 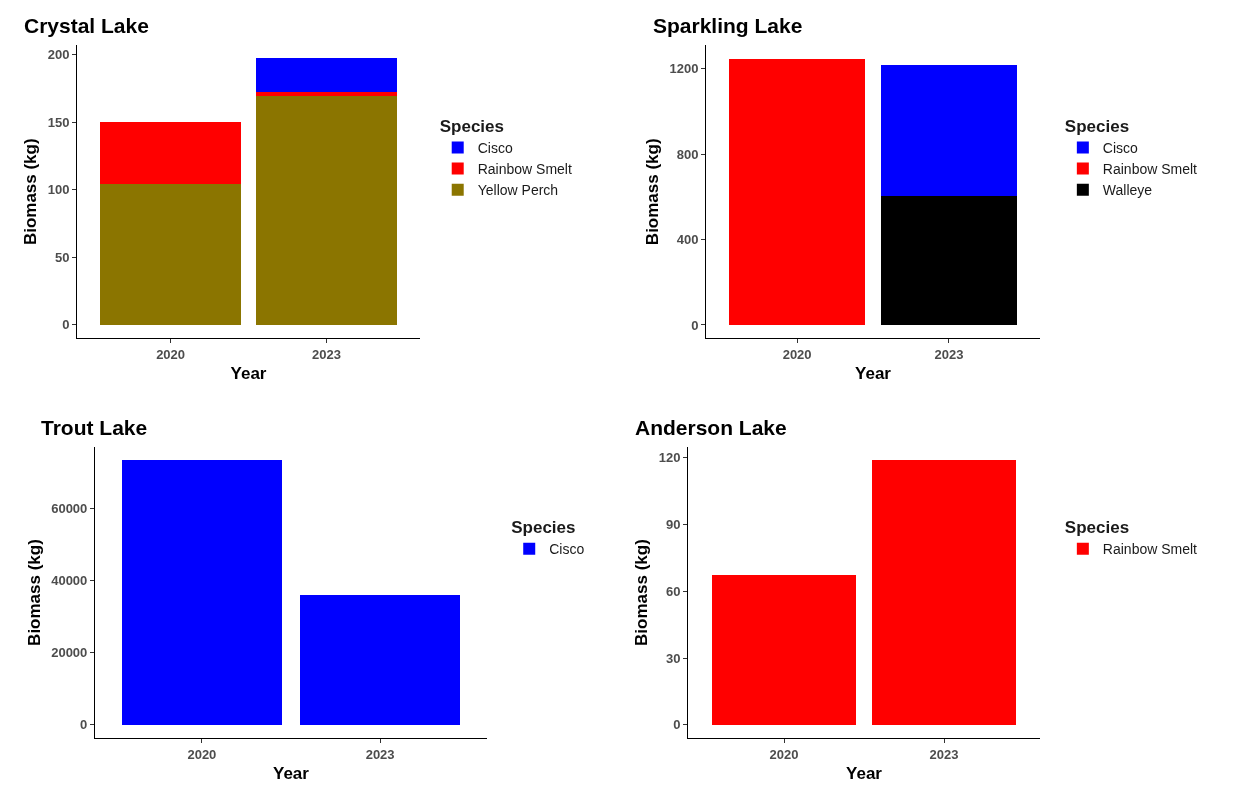 I want to click on y-tick-label: 60000, so click(x=69, y=509).